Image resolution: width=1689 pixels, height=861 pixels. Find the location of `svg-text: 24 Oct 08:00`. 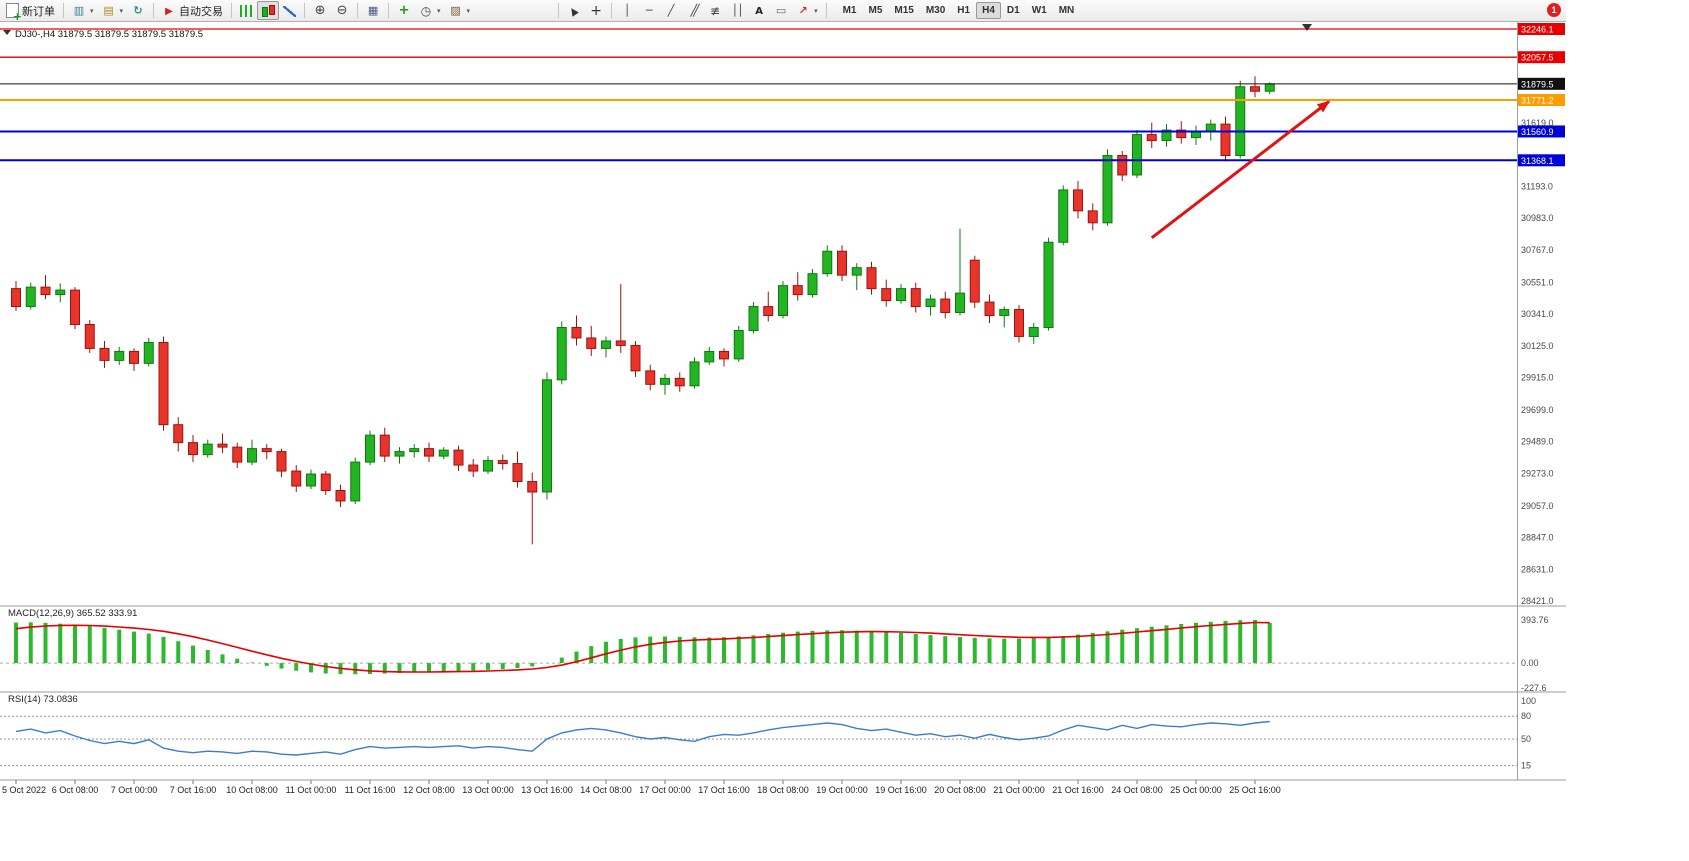

svg-text: 24 Oct 08:00 is located at coordinates (1137, 790).